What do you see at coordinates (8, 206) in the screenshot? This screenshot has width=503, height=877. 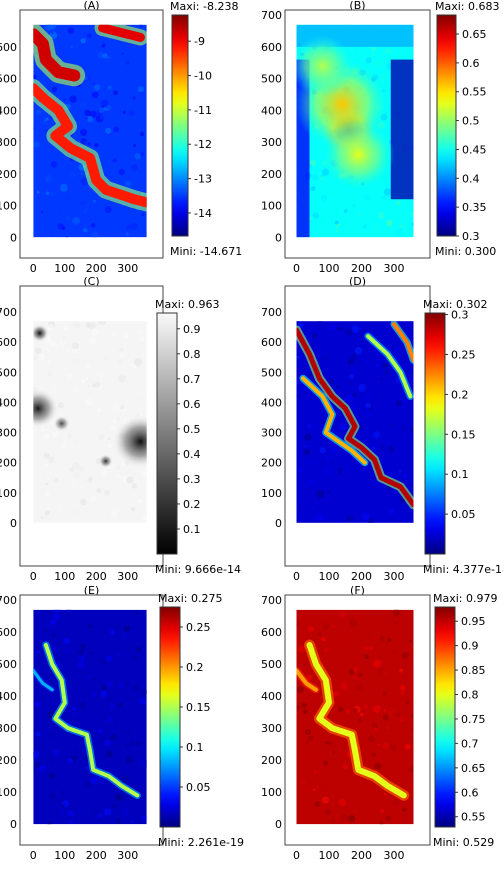 I see `y-tick-label: 100` at bounding box center [8, 206].